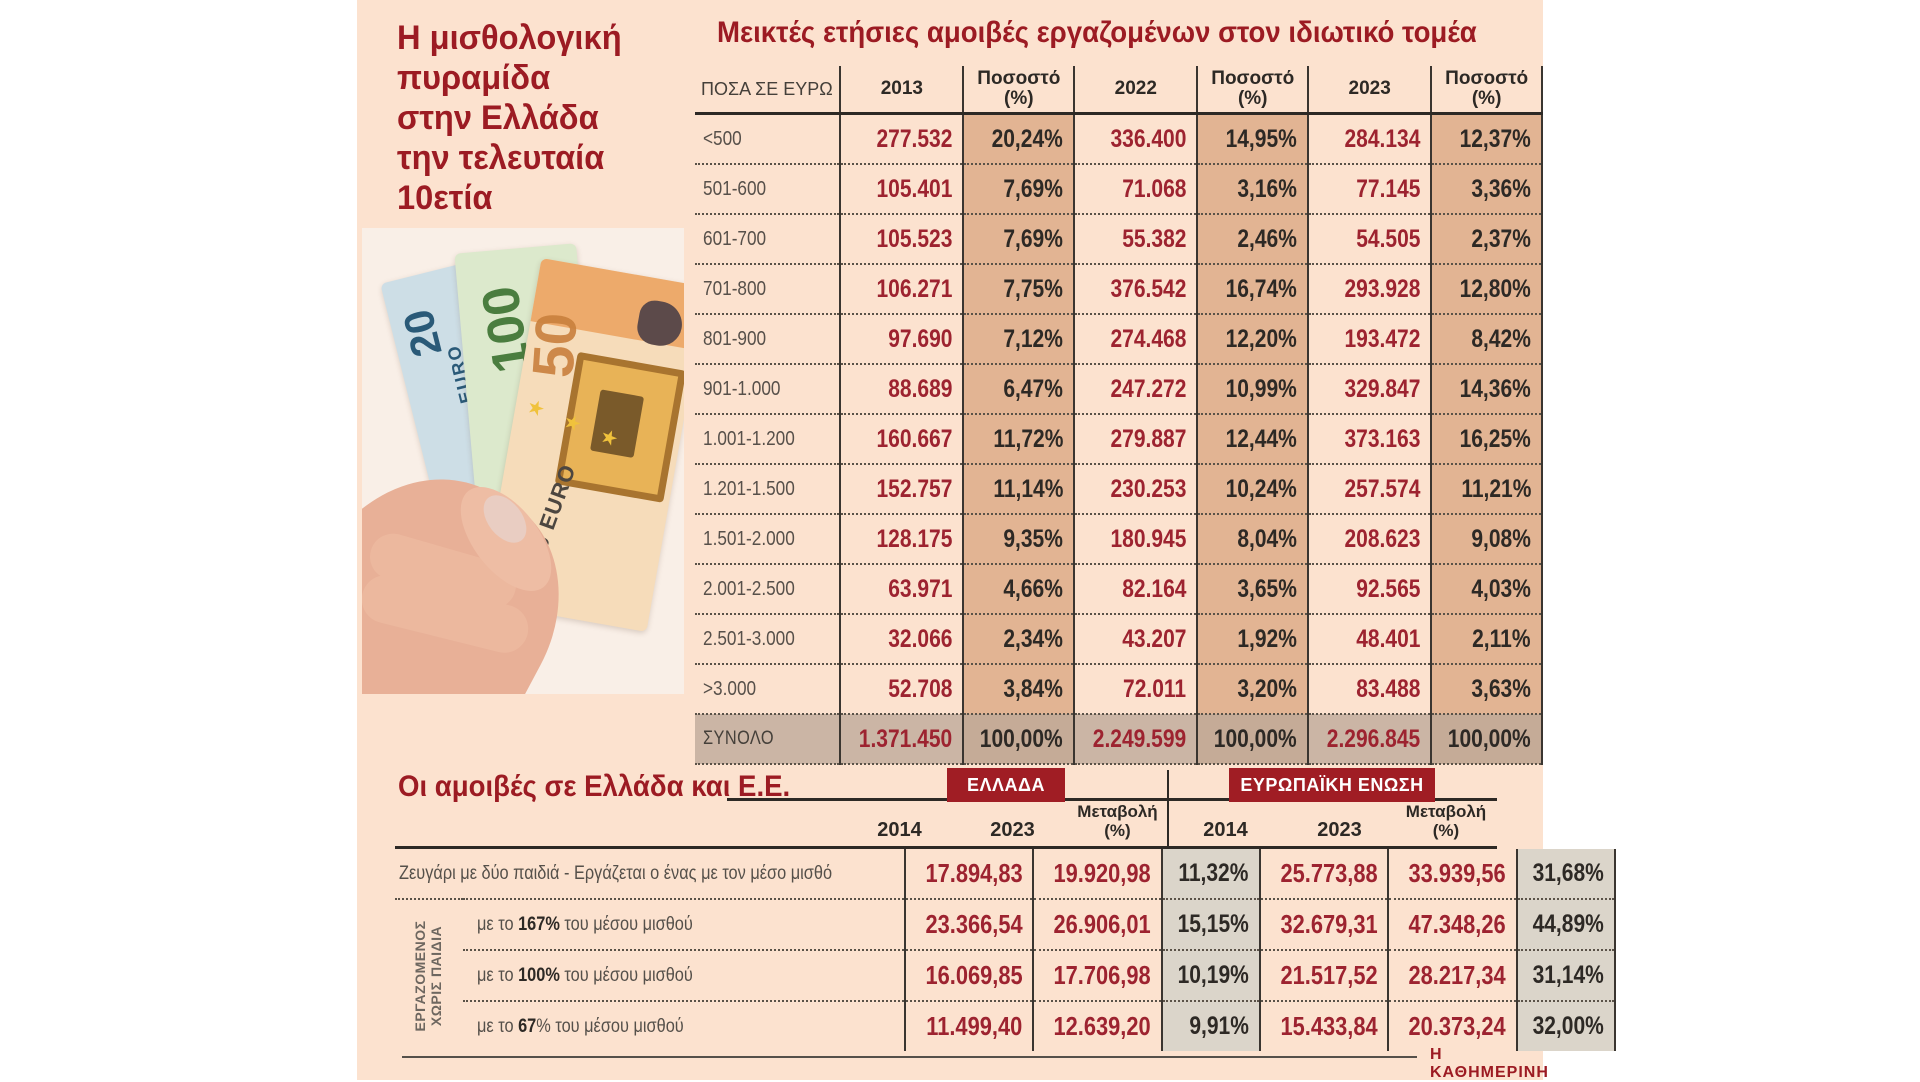  Describe the element at coordinates (1457, 1026) in the screenshot. I see `cell-text: 20.373,24` at that location.